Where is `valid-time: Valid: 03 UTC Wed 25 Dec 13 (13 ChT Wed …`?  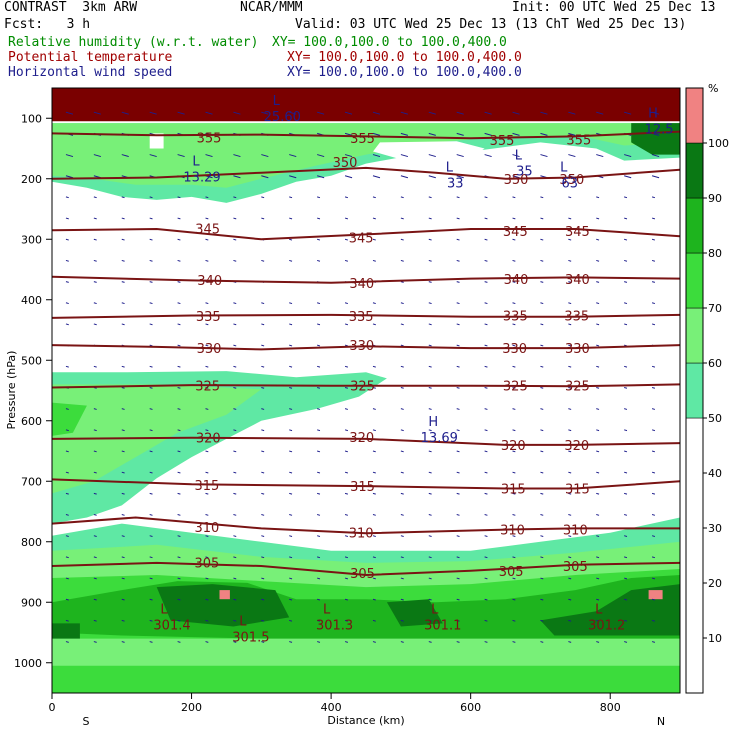
valid-time: Valid: 03 UTC Wed 25 Dec 13 (13 ChT Wed … is located at coordinates (491, 24).